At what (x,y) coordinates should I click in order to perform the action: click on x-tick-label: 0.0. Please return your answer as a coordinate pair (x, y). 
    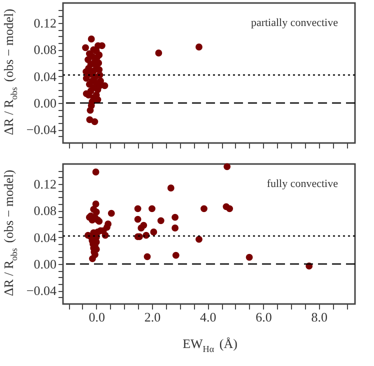
    Looking at the image, I should click on (96, 317).